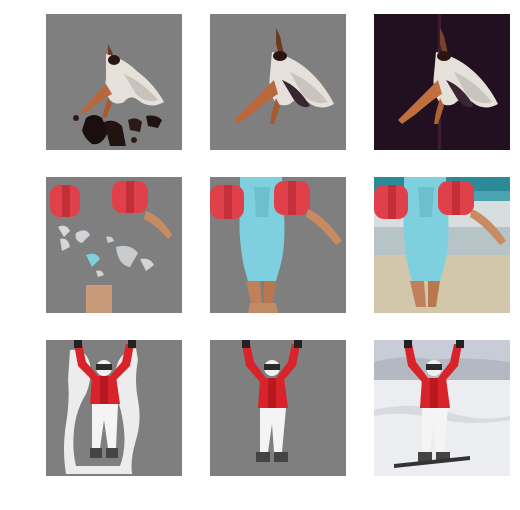 This screenshot has width=520, height=510. I want to click on skier-coarse-mask-image, so click(114, 408).